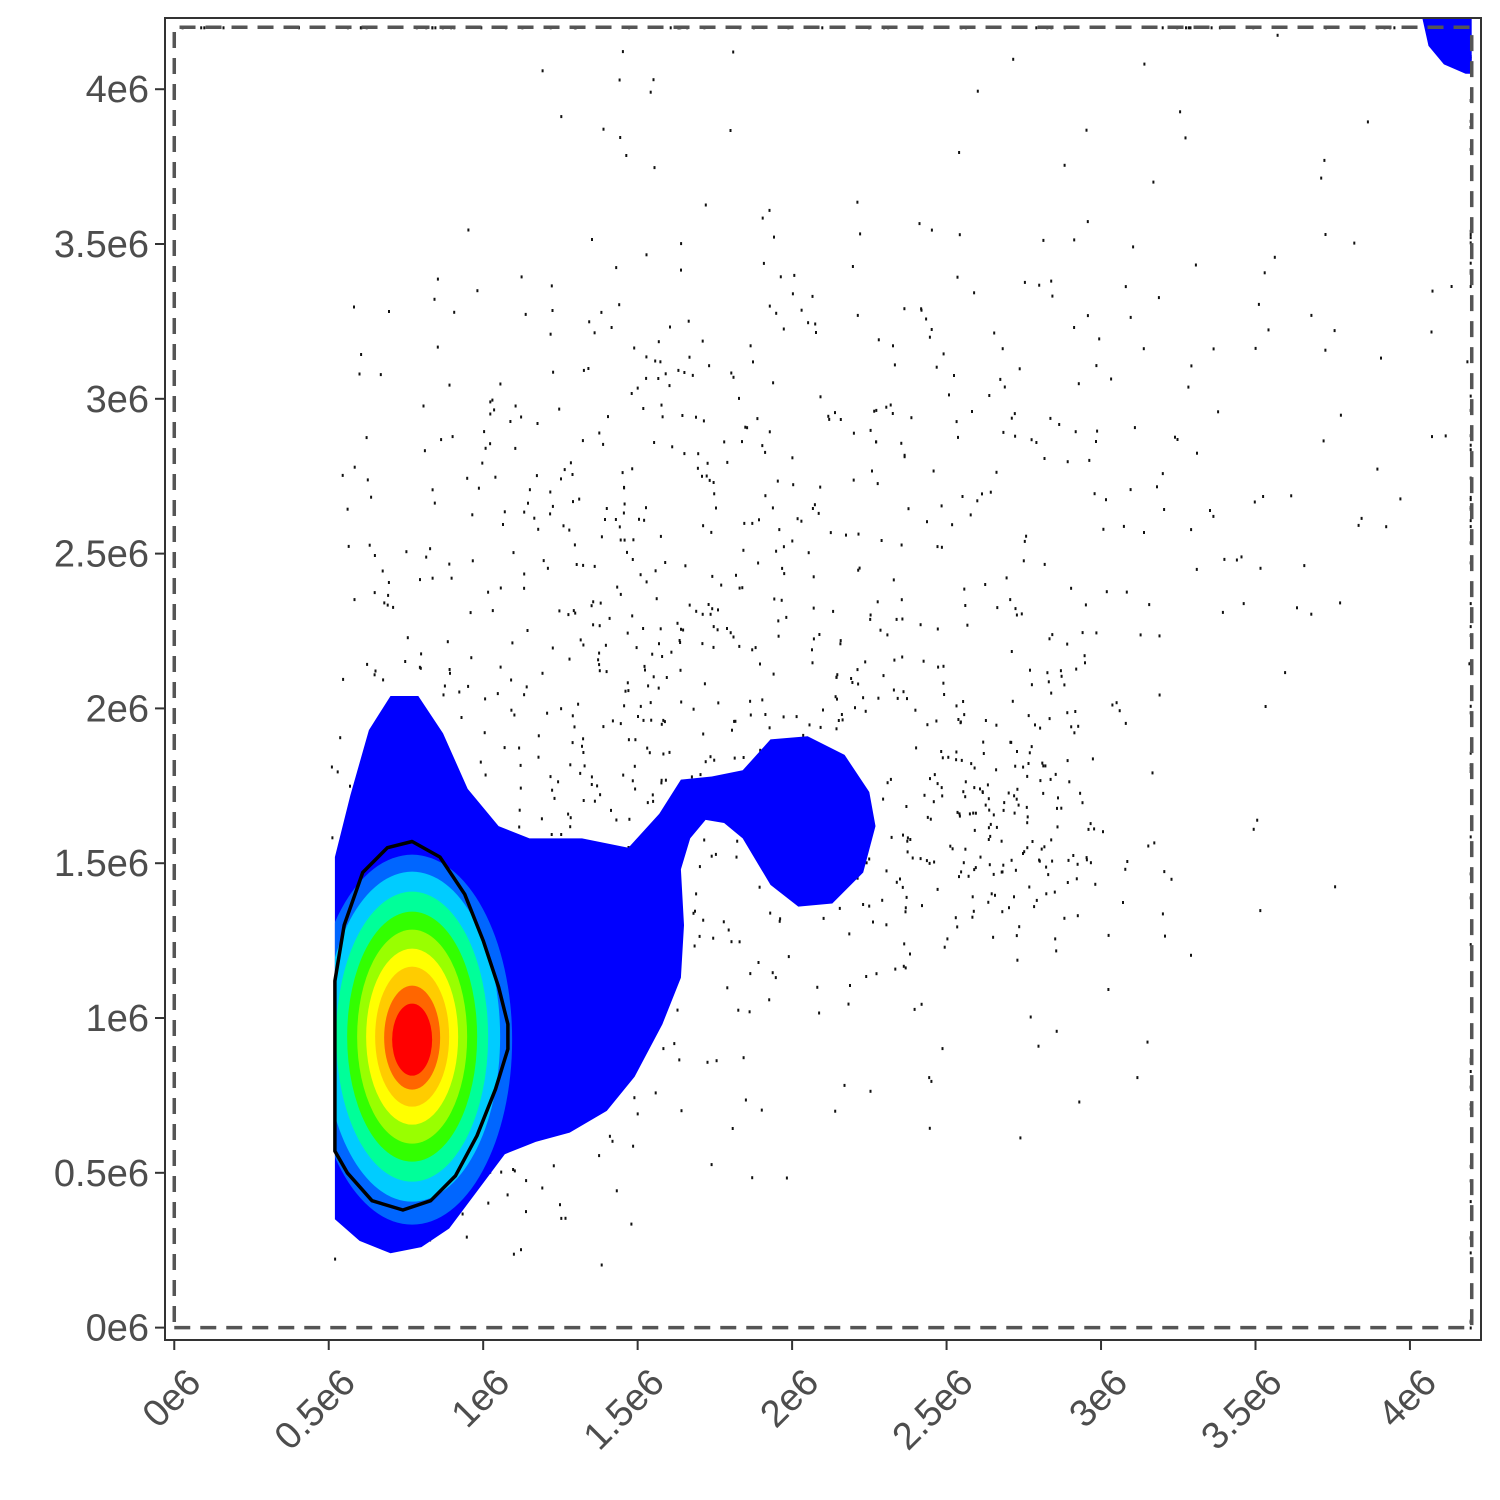 Image resolution: width=1500 pixels, height=1500 pixels. Describe the element at coordinates (101, 245) in the screenshot. I see `y-tick-label: 3.5e6` at that location.